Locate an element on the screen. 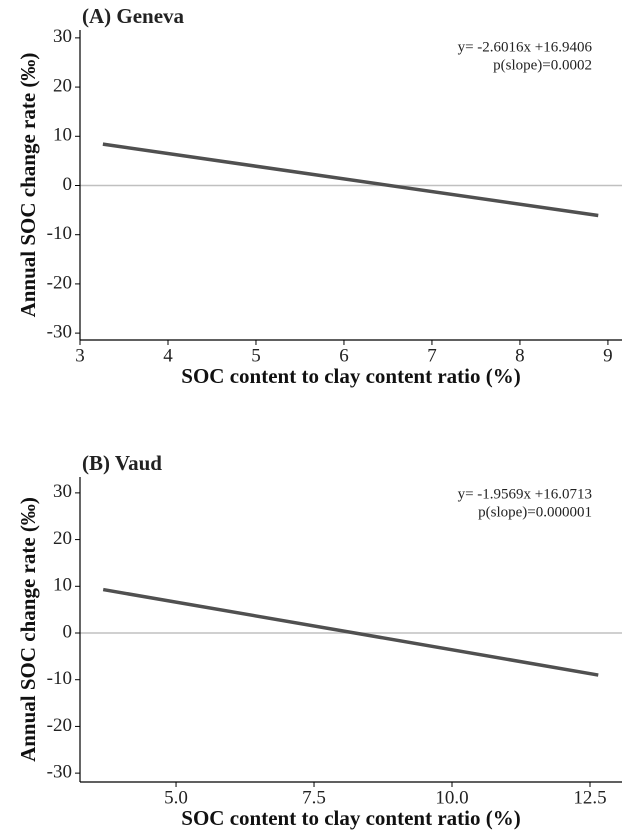 Image resolution: width=626 pixels, height=830 pixels. x-tick-label: 3 is located at coordinates (80, 355).